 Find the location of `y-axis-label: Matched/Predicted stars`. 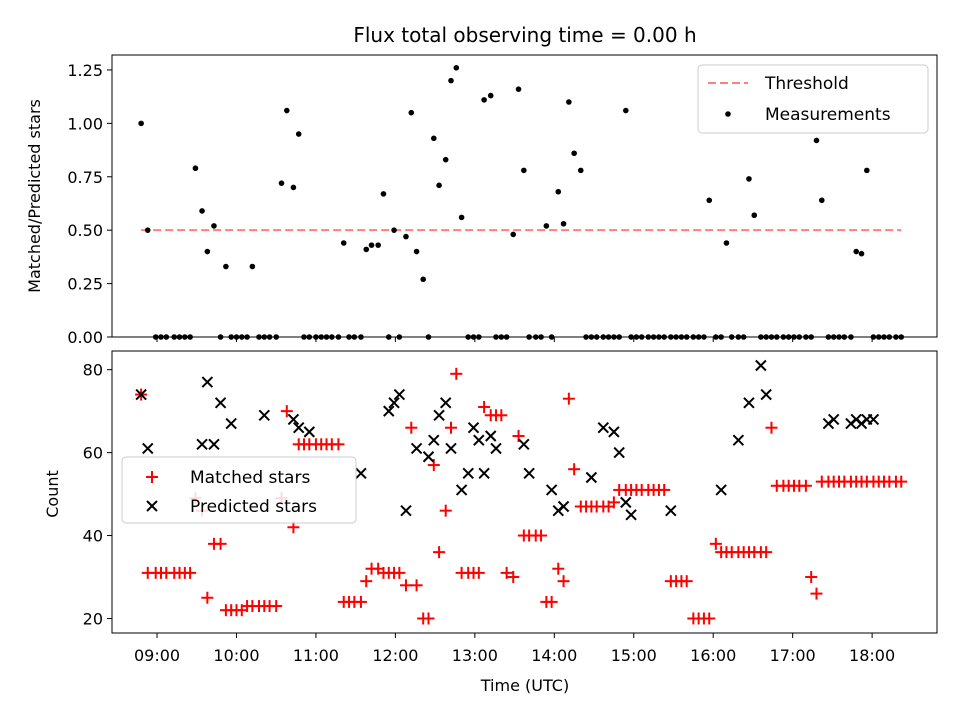

y-axis-label: Matched/Predicted stars is located at coordinates (34, 196).